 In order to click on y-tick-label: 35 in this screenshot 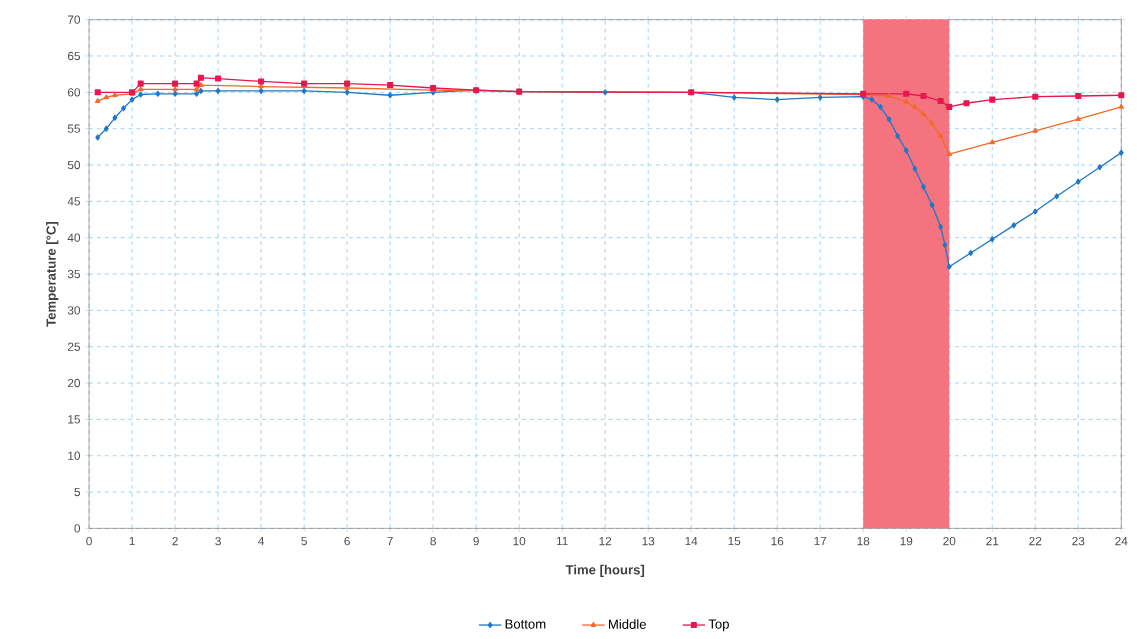, I will do `click(73, 274)`.